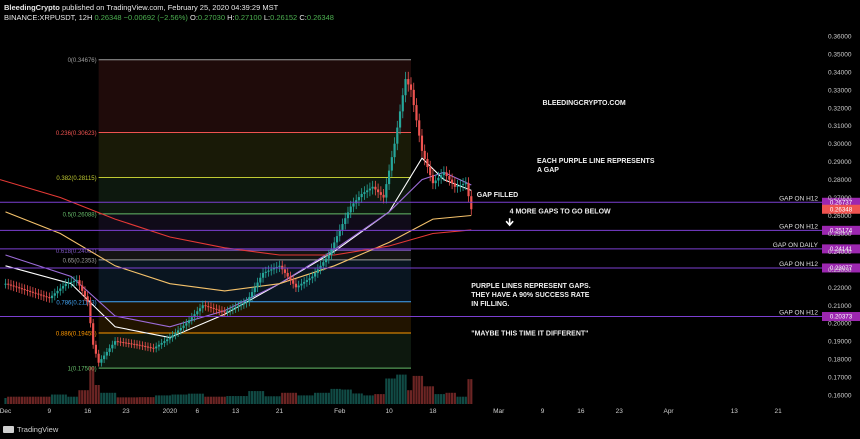 This screenshot has height=439, width=860. Describe the element at coordinates (6, 411) in the screenshot. I see `time-tick-label: Dec` at that location.